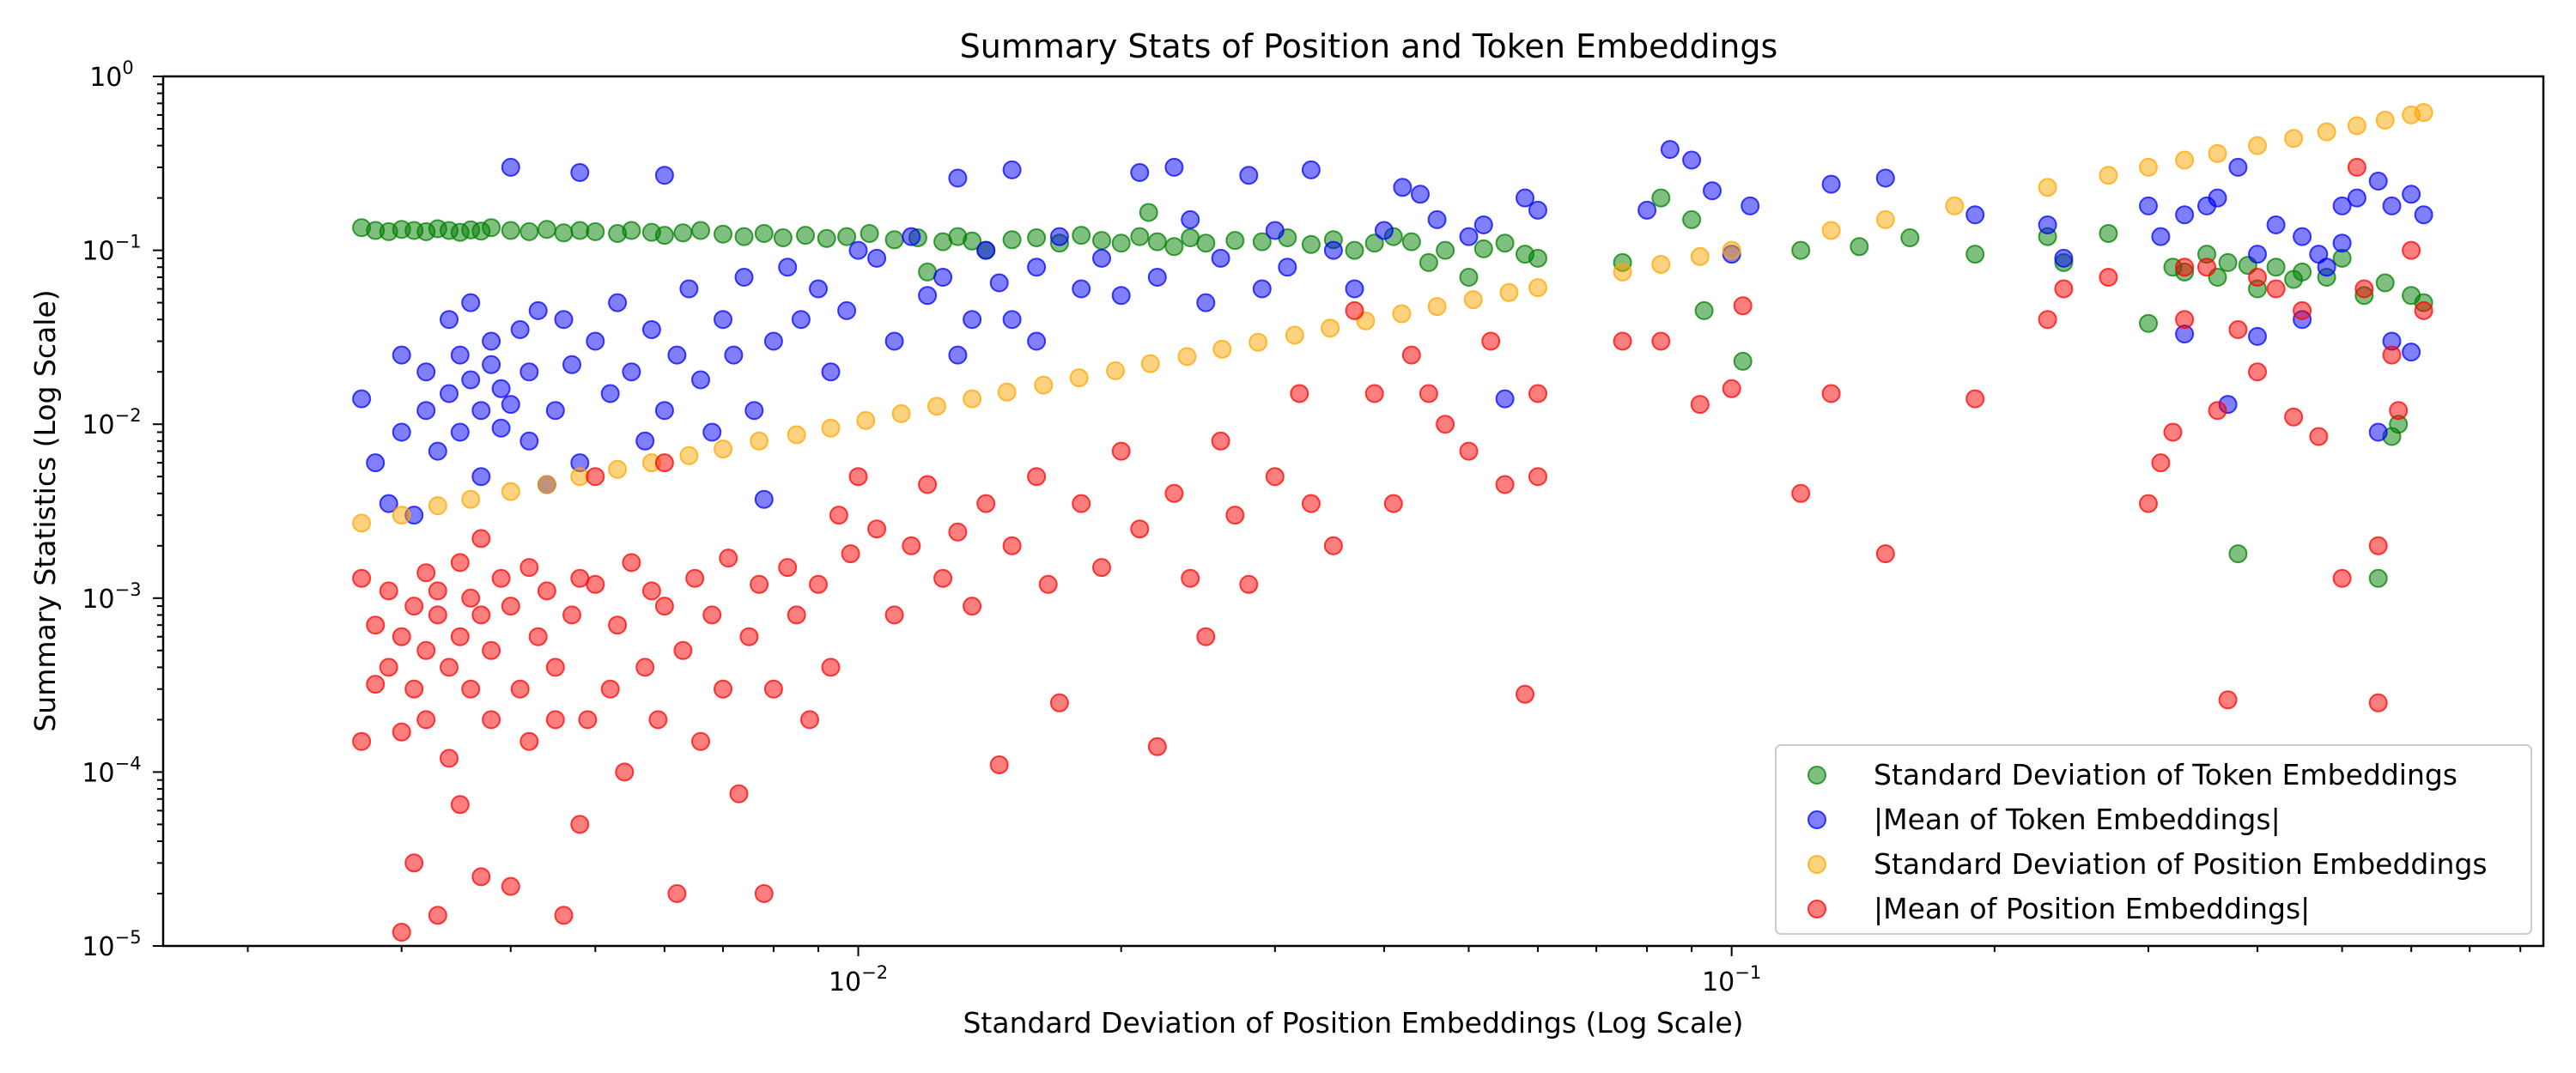  What do you see at coordinates (2092, 908) in the screenshot?
I see `legend-label: |Mean of Position Embeddings|` at bounding box center [2092, 908].